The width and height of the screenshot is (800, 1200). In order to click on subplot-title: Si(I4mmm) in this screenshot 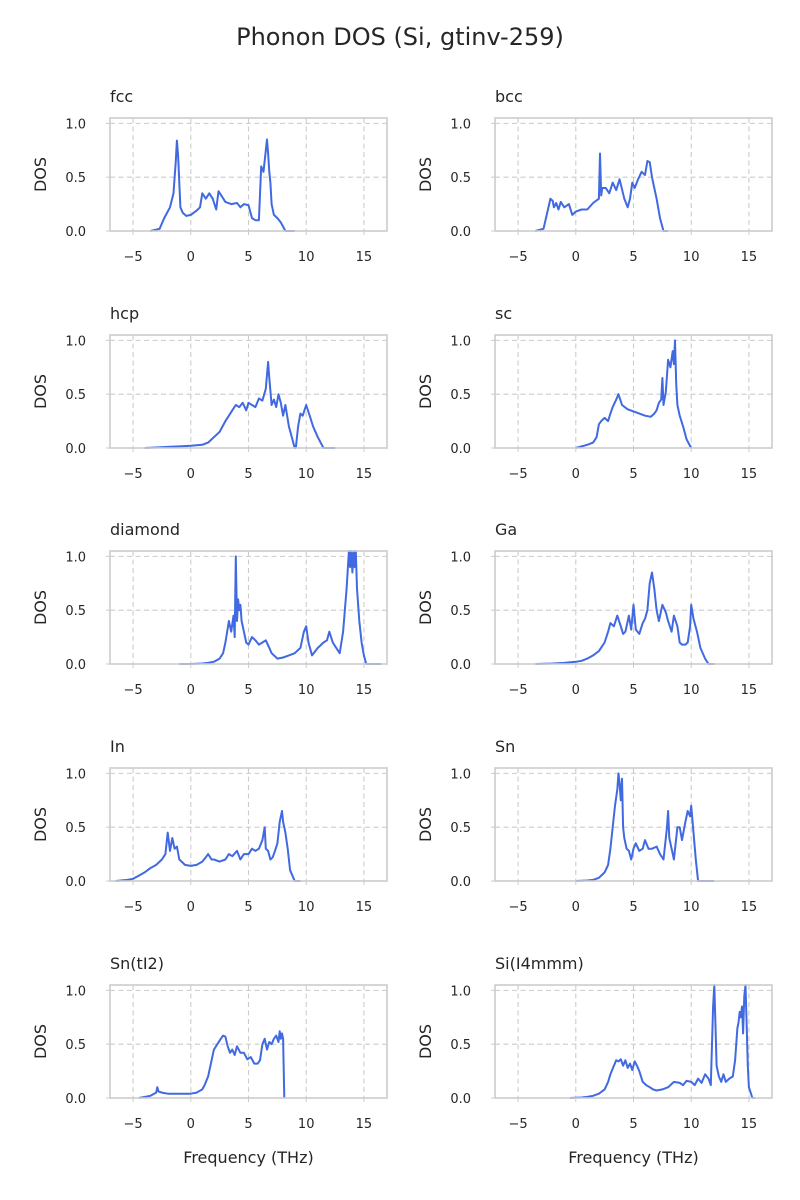, I will do `click(539, 963)`.